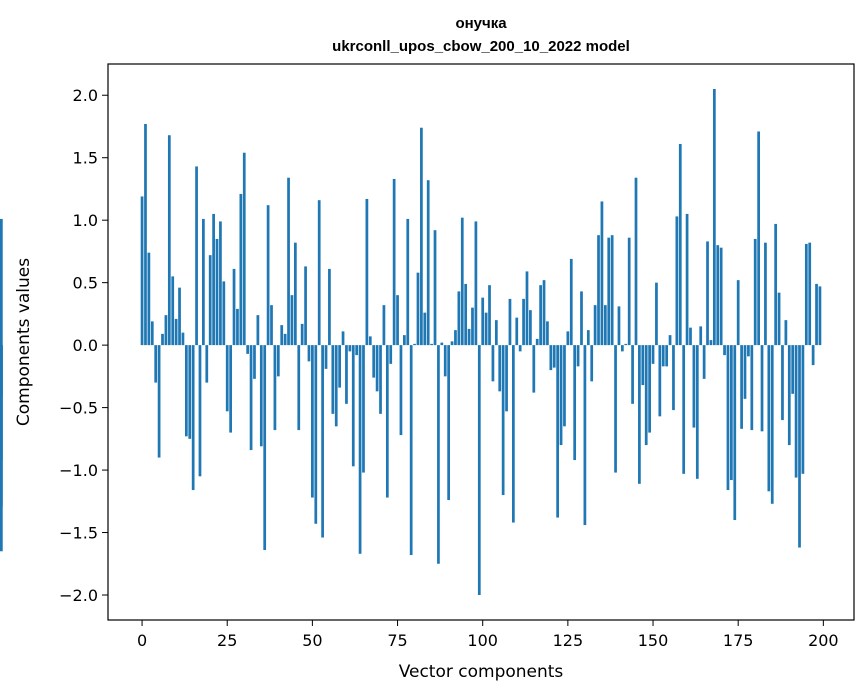 The width and height of the screenshot is (867, 696). What do you see at coordinates (78, 470) in the screenshot?
I see `y-tick-label: −1.0` at bounding box center [78, 470].